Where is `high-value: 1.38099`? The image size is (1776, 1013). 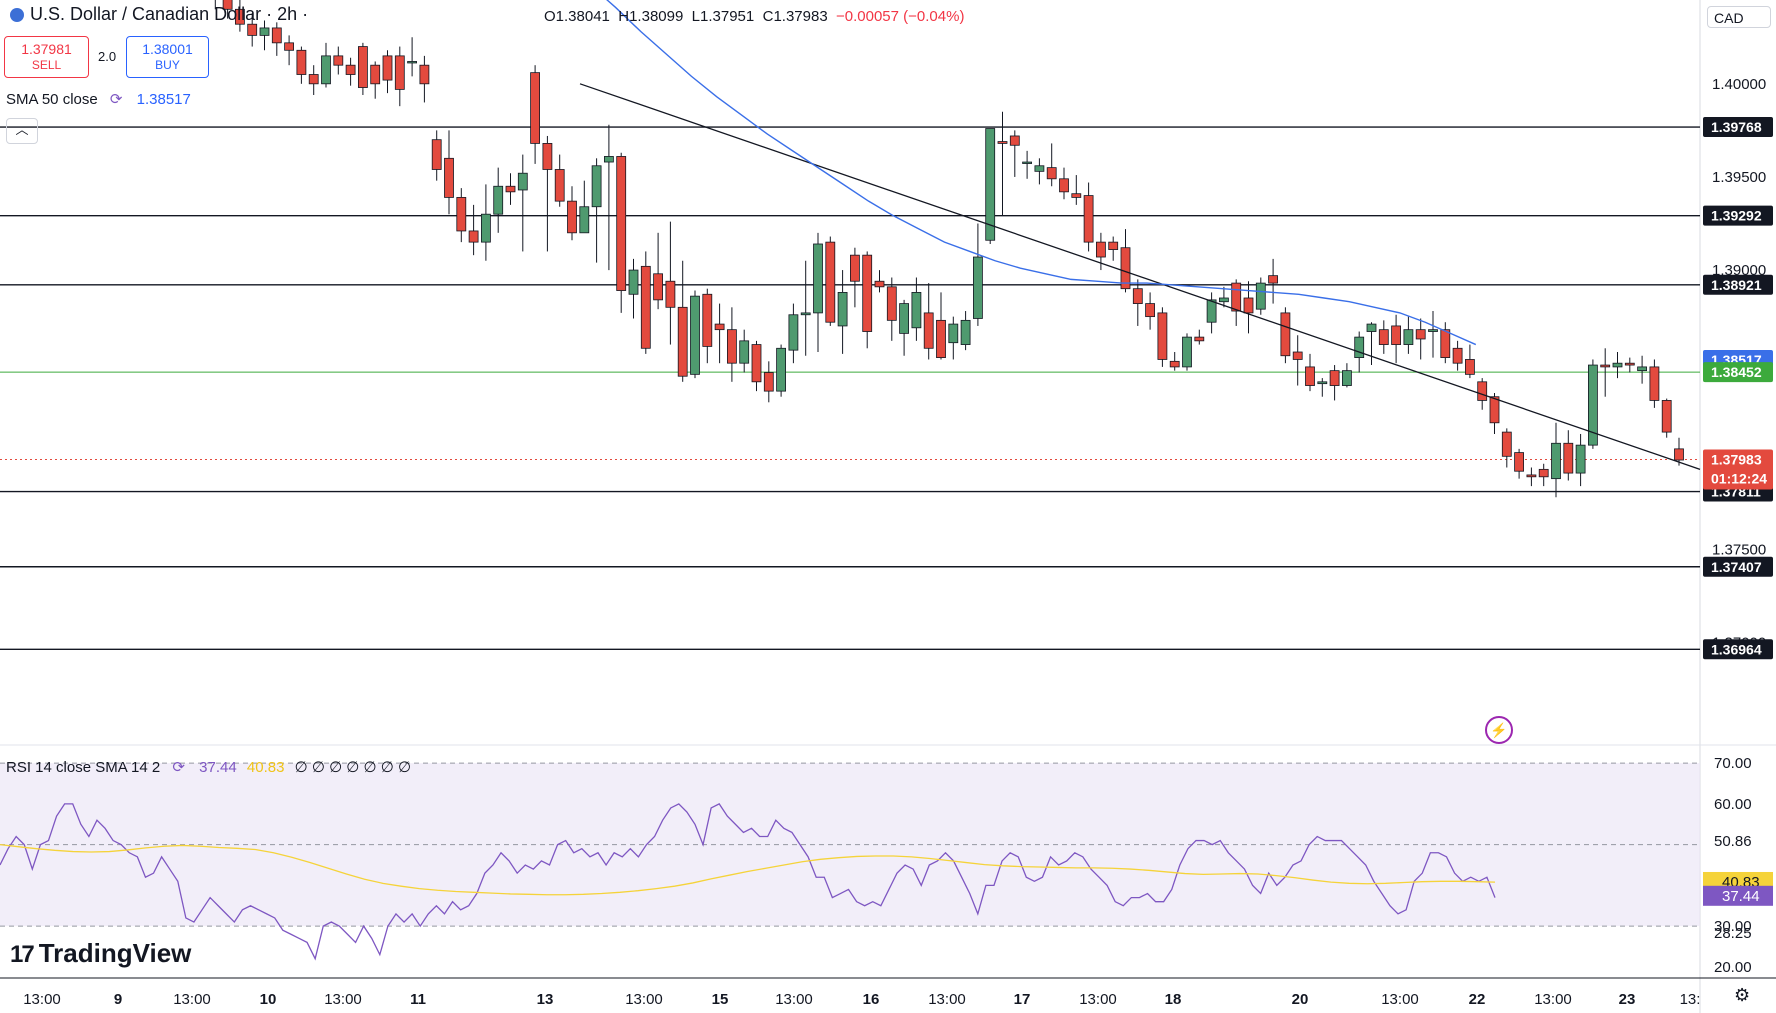
high-value: 1.38099 is located at coordinates (656, 16).